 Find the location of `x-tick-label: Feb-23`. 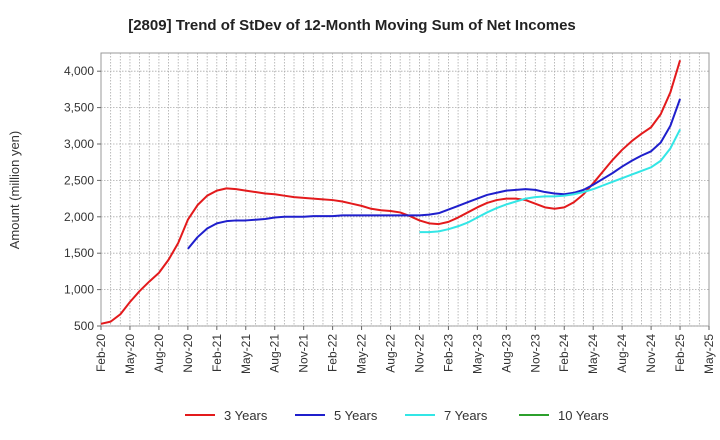

x-tick-label: Feb-23 is located at coordinates (448, 353).